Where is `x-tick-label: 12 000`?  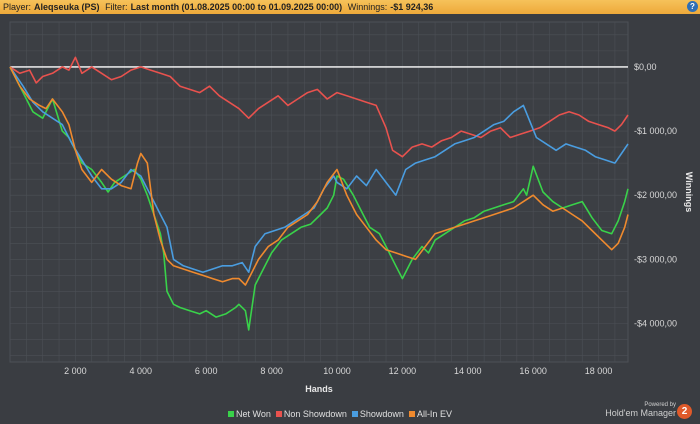 x-tick-label: 12 000 is located at coordinates (403, 371).